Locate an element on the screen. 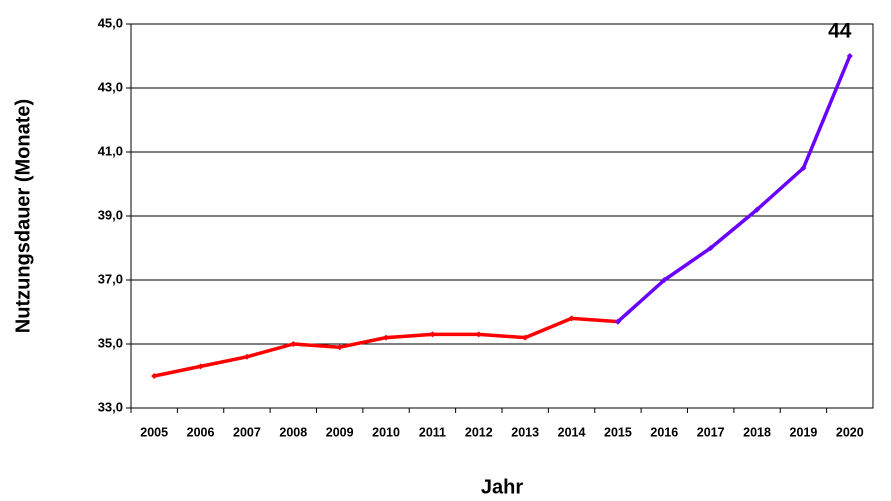 This screenshot has height=501, width=891. x-tick-label: 2005 is located at coordinates (154, 432).